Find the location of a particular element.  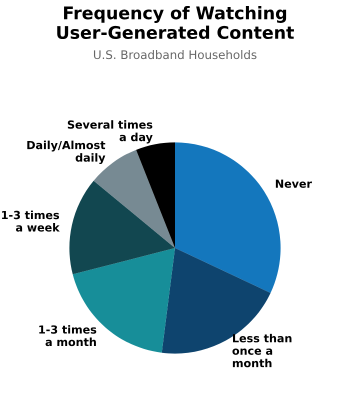

chart-title: Frequency of Watching User-Generated Content is located at coordinates (175, 23).